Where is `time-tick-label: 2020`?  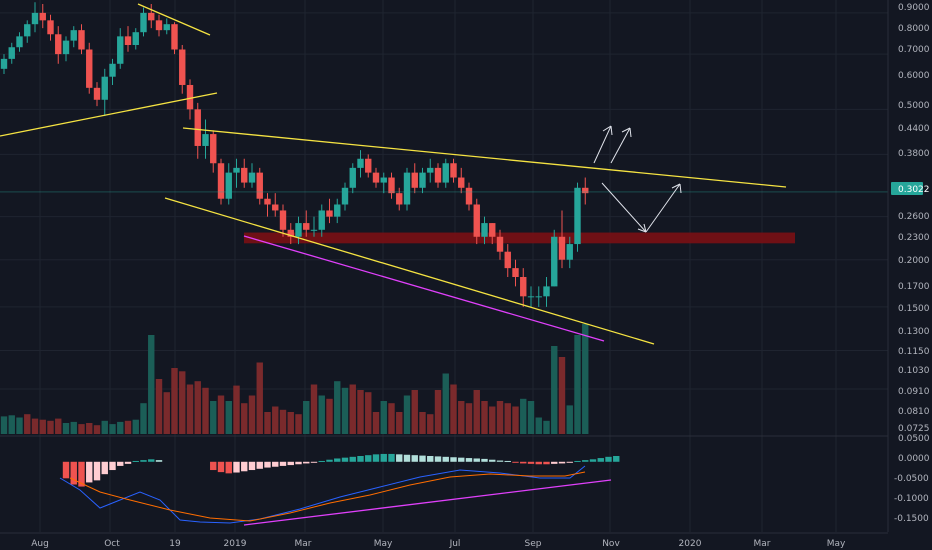 time-tick-label: 2020 is located at coordinates (690, 544).